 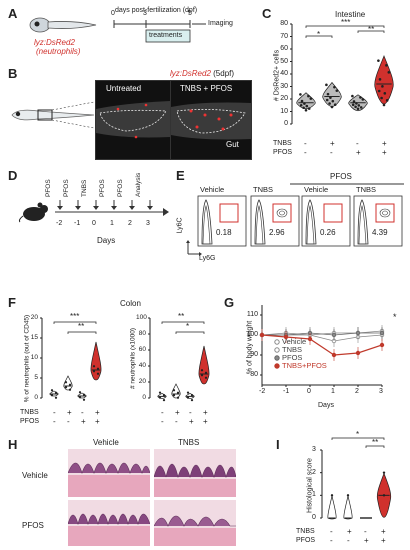 What do you see at coordinates (106, 240) in the screenshot?
I see `timeline-xlabel: Days` at bounding box center [106, 240].